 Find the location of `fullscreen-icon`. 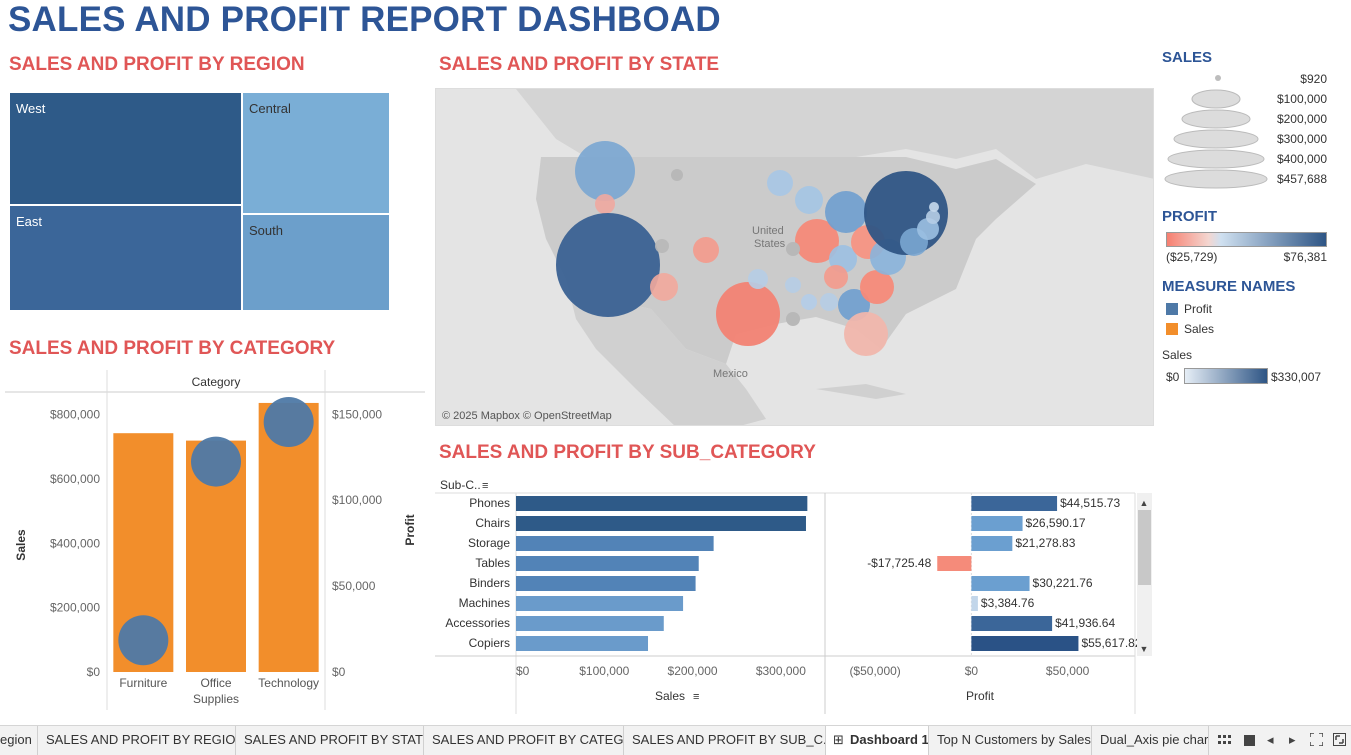

fullscreen-icon is located at coordinates (1339, 739).